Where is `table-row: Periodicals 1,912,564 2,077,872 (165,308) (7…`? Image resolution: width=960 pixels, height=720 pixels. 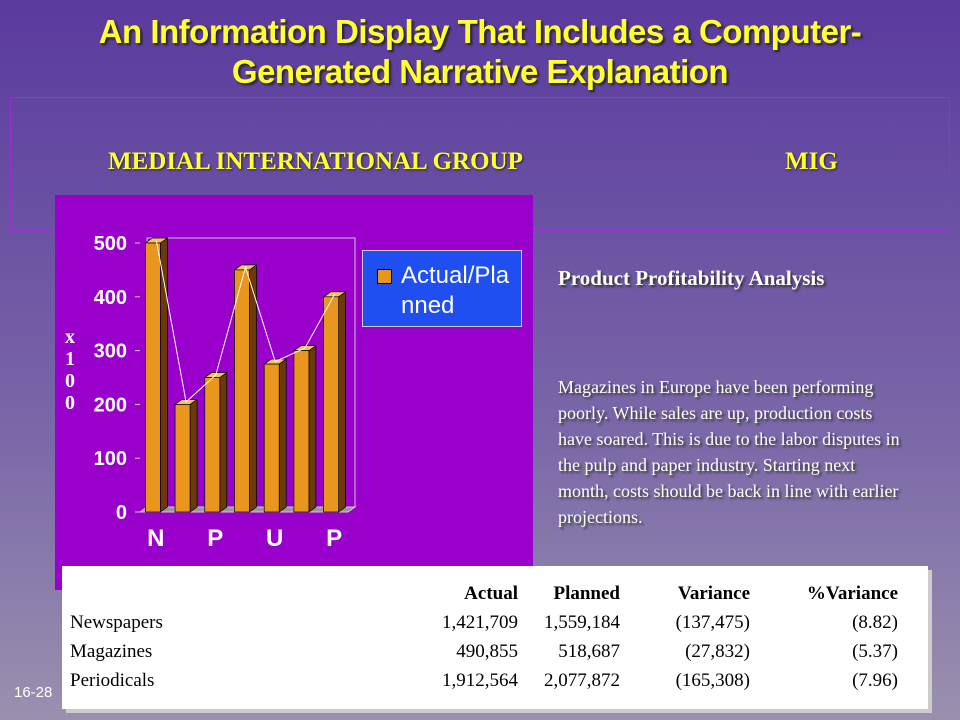 table-row: Periodicals 1,912,564 2,077,872 (165,308) (7… is located at coordinates (484, 680).